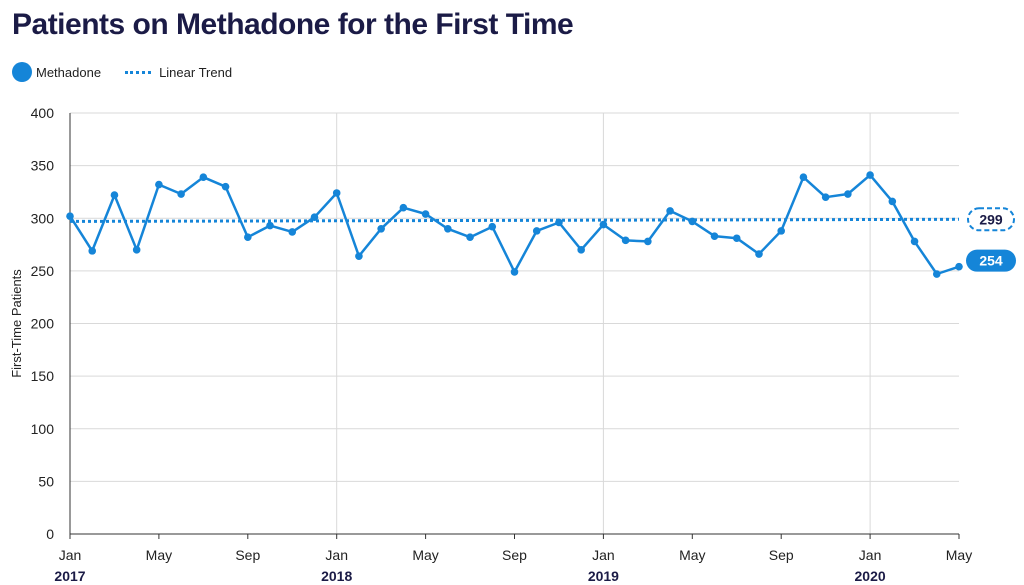  I want to click on y-axis-title: First-Time Patients, so click(16, 323).